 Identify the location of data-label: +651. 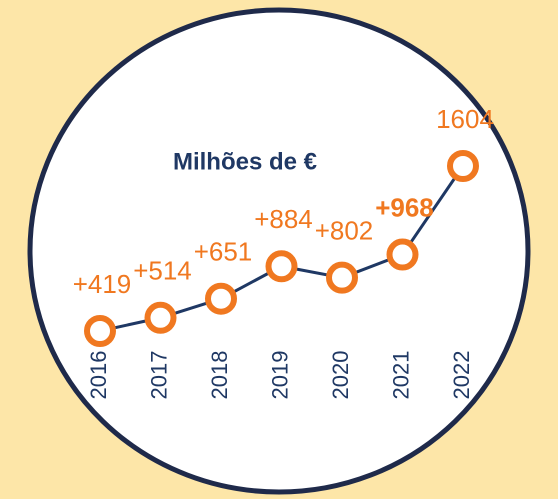
(223, 252).